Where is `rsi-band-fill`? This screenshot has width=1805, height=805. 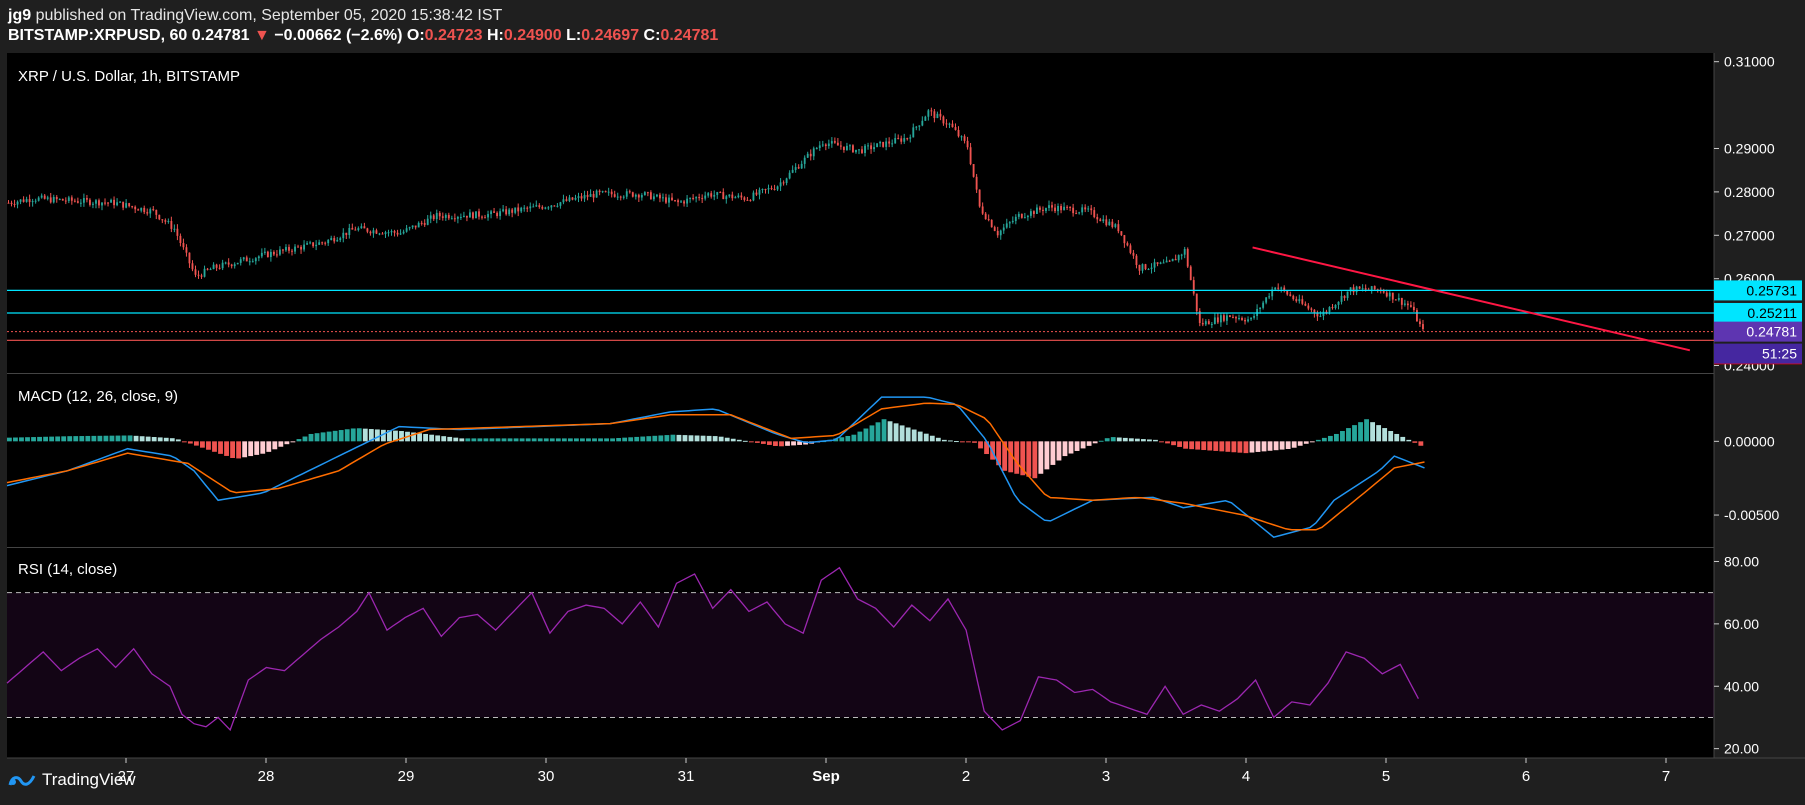 rsi-band-fill is located at coordinates (860, 655).